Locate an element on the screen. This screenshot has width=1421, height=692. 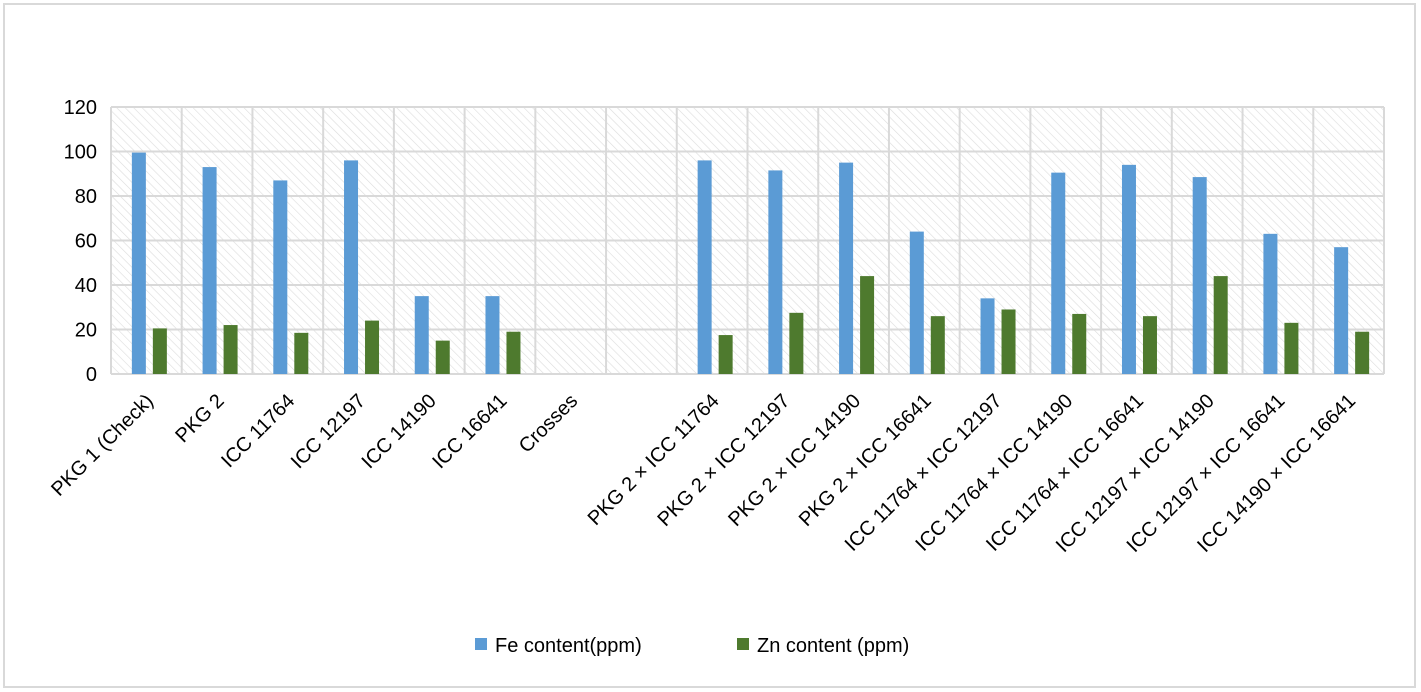
x-tick-label: PKG 2 × ICC 11764 is located at coordinates (654, 460).